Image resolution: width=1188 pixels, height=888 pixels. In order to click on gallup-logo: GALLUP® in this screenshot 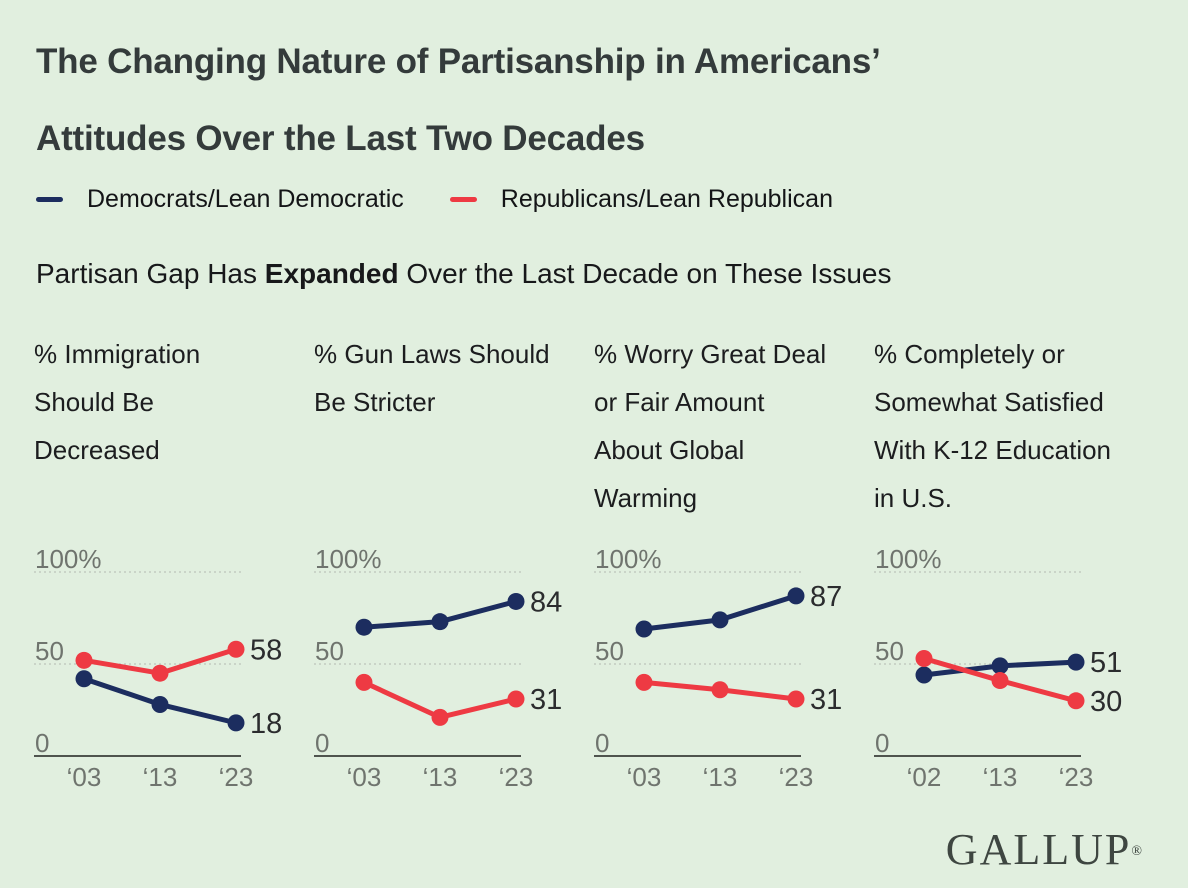, I will do `click(1044, 850)`.